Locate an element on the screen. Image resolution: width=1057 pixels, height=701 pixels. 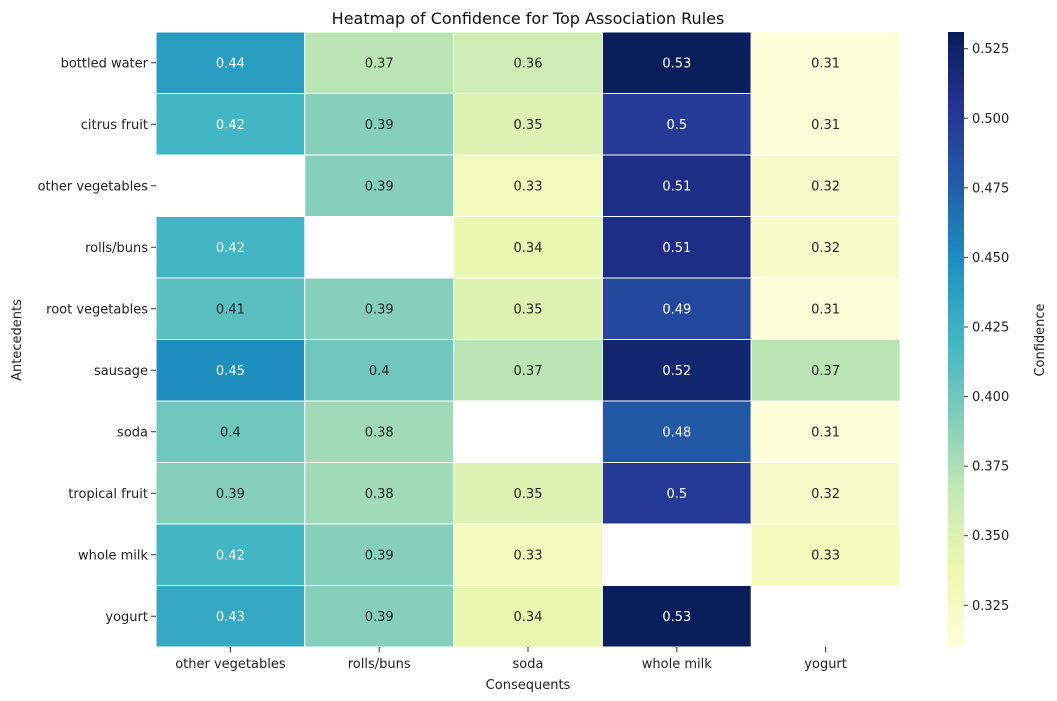
colorbar-label: Confidence is located at coordinates (1040, 339).